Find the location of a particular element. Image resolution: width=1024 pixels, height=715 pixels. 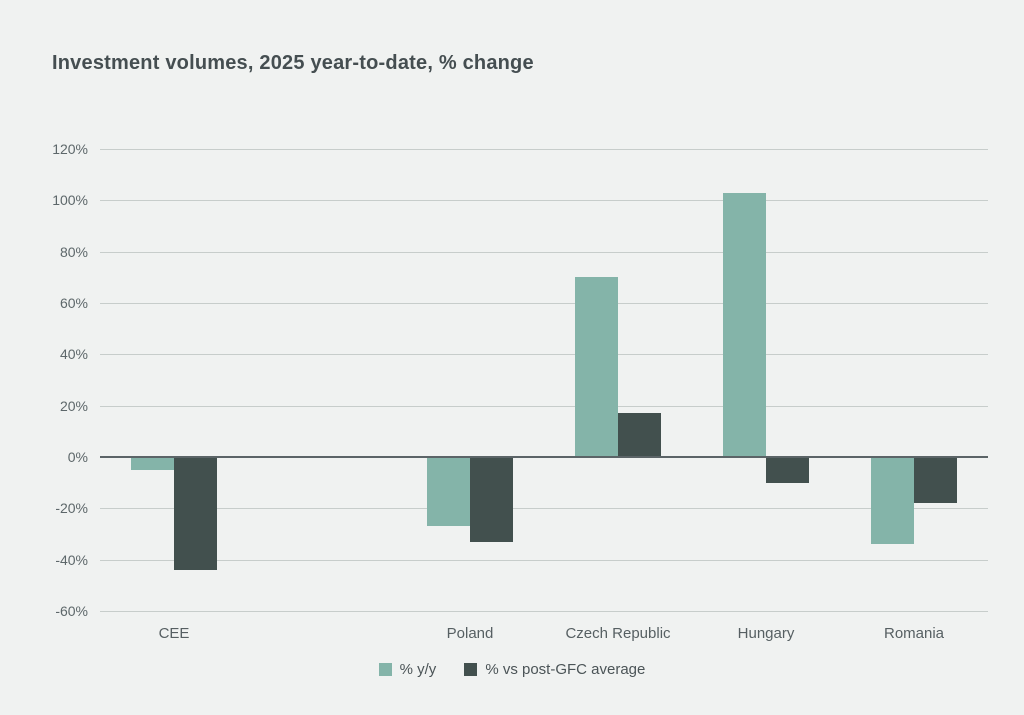

bar-poland-yoy is located at coordinates (448, 492).